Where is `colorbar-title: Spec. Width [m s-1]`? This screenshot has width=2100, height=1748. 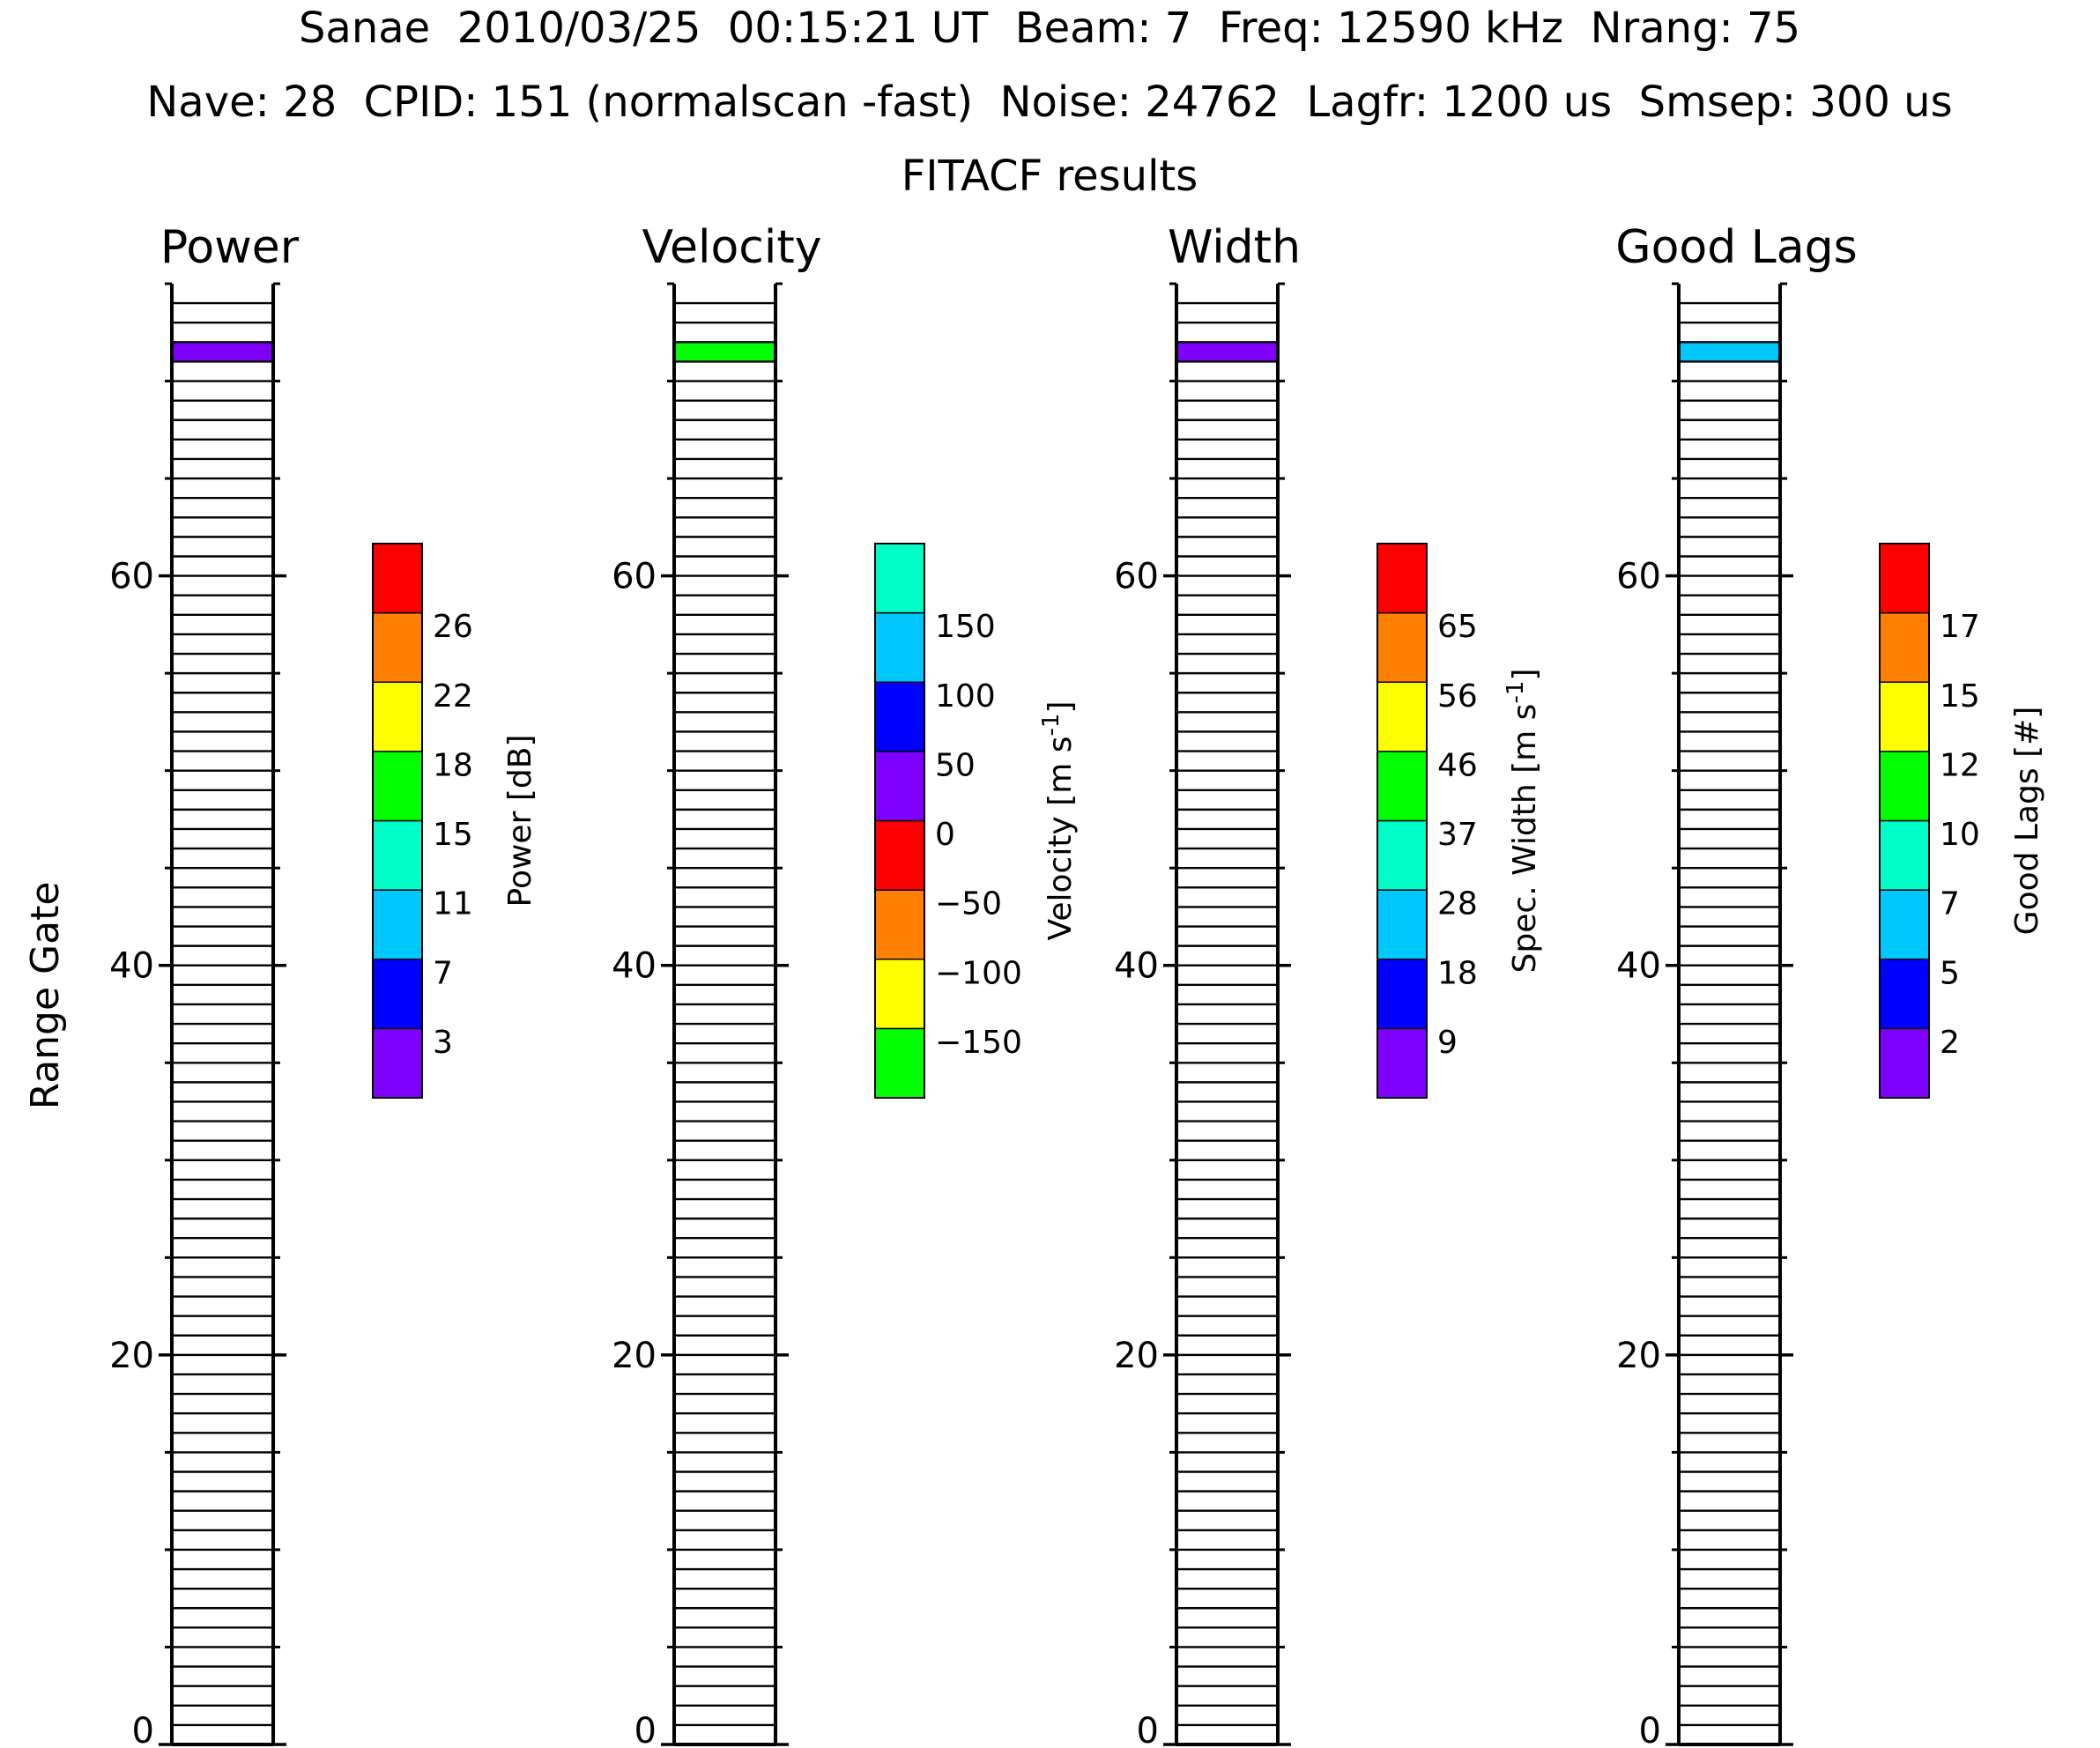
colorbar-title: Spec. Width [m s-1] is located at coordinates (1523, 821).